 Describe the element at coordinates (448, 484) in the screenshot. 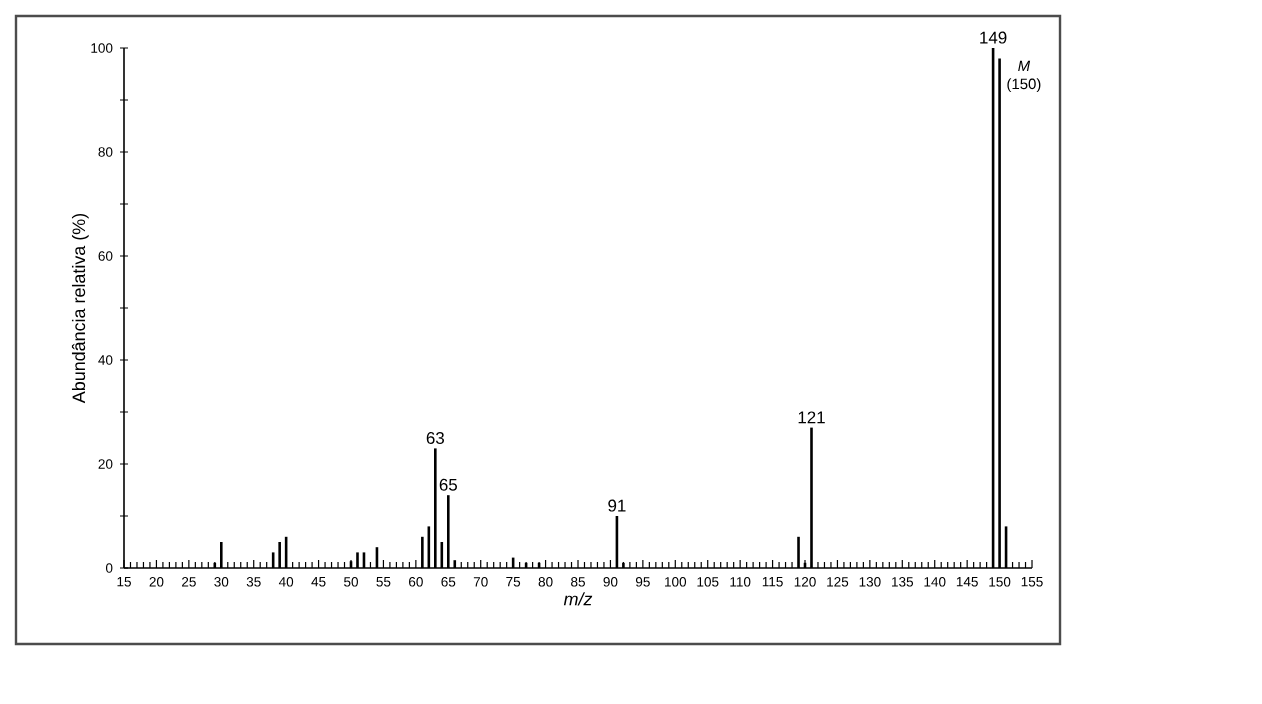

I see `annotation: 65` at that location.